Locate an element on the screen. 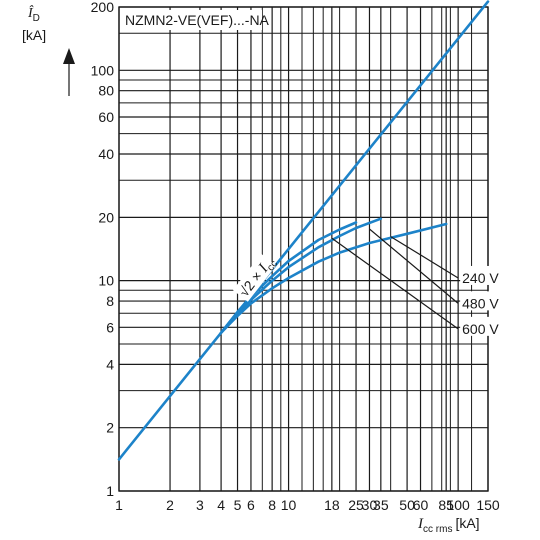  x-axis-label: Icc rms [kA] is located at coordinates (448, 525).